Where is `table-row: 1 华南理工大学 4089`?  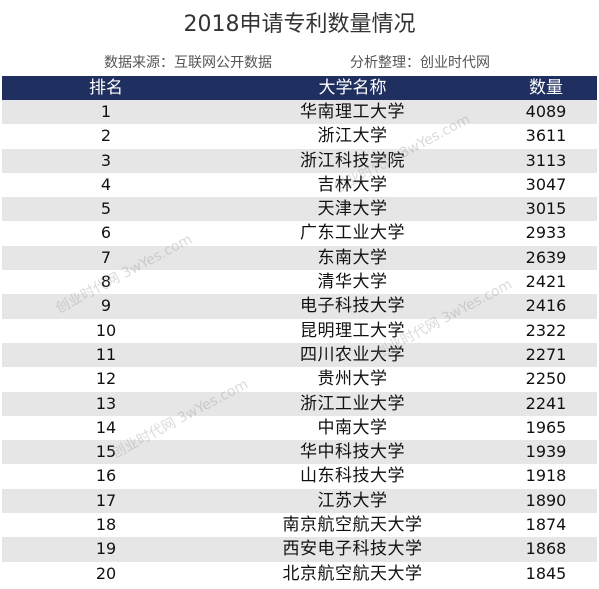 table-row: 1 华南理工大学 4089 is located at coordinates (299, 112).